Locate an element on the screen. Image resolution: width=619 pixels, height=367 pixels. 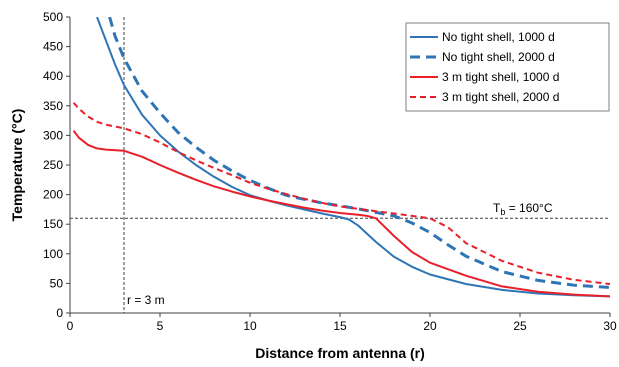
y-axis-title: Temperature (°C) is located at coordinates (17, 165).